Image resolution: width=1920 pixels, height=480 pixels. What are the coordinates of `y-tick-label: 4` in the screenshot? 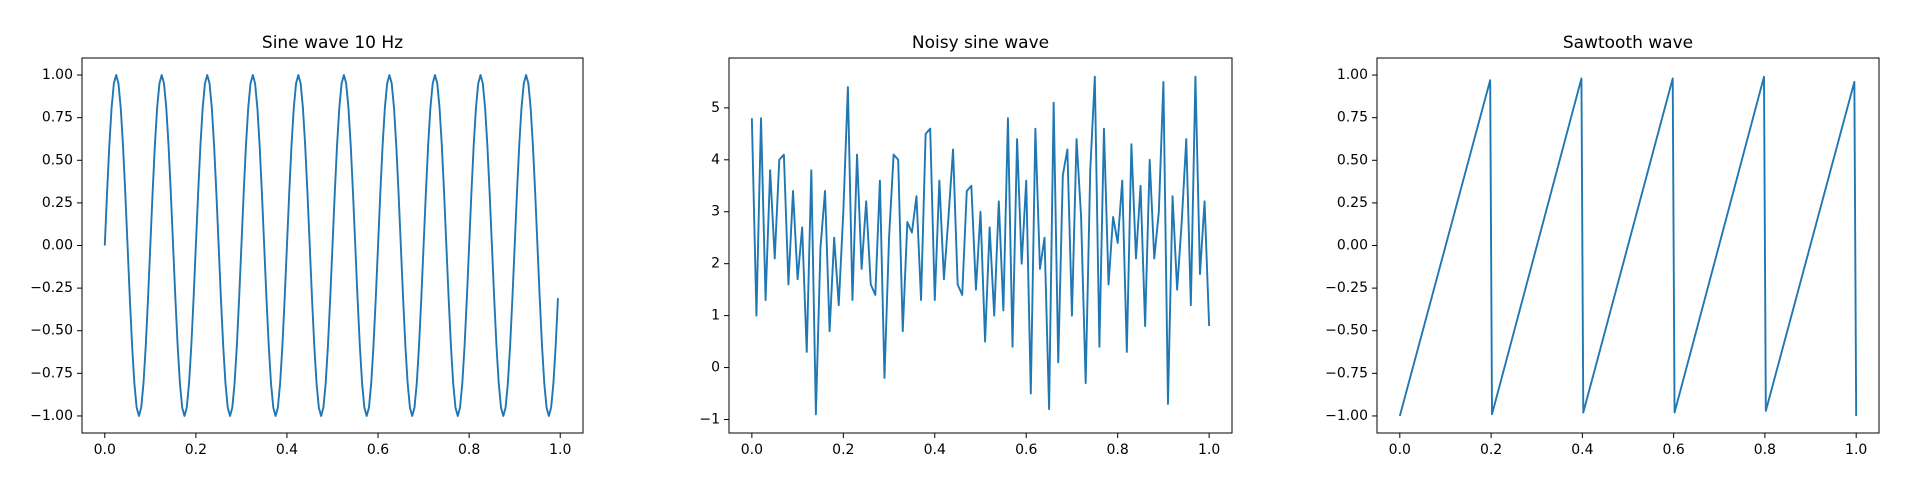 It's located at (715, 160).